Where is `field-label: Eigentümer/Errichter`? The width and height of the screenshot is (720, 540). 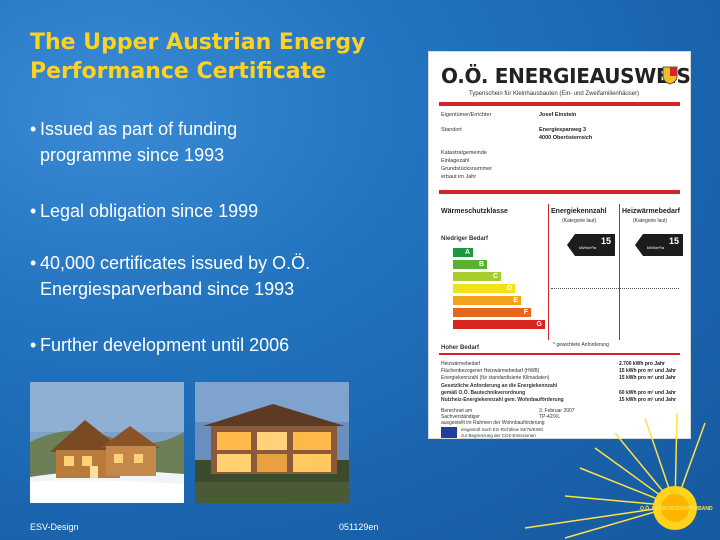
field-label: Eigentümer/Errichter is located at coordinates (466, 115).